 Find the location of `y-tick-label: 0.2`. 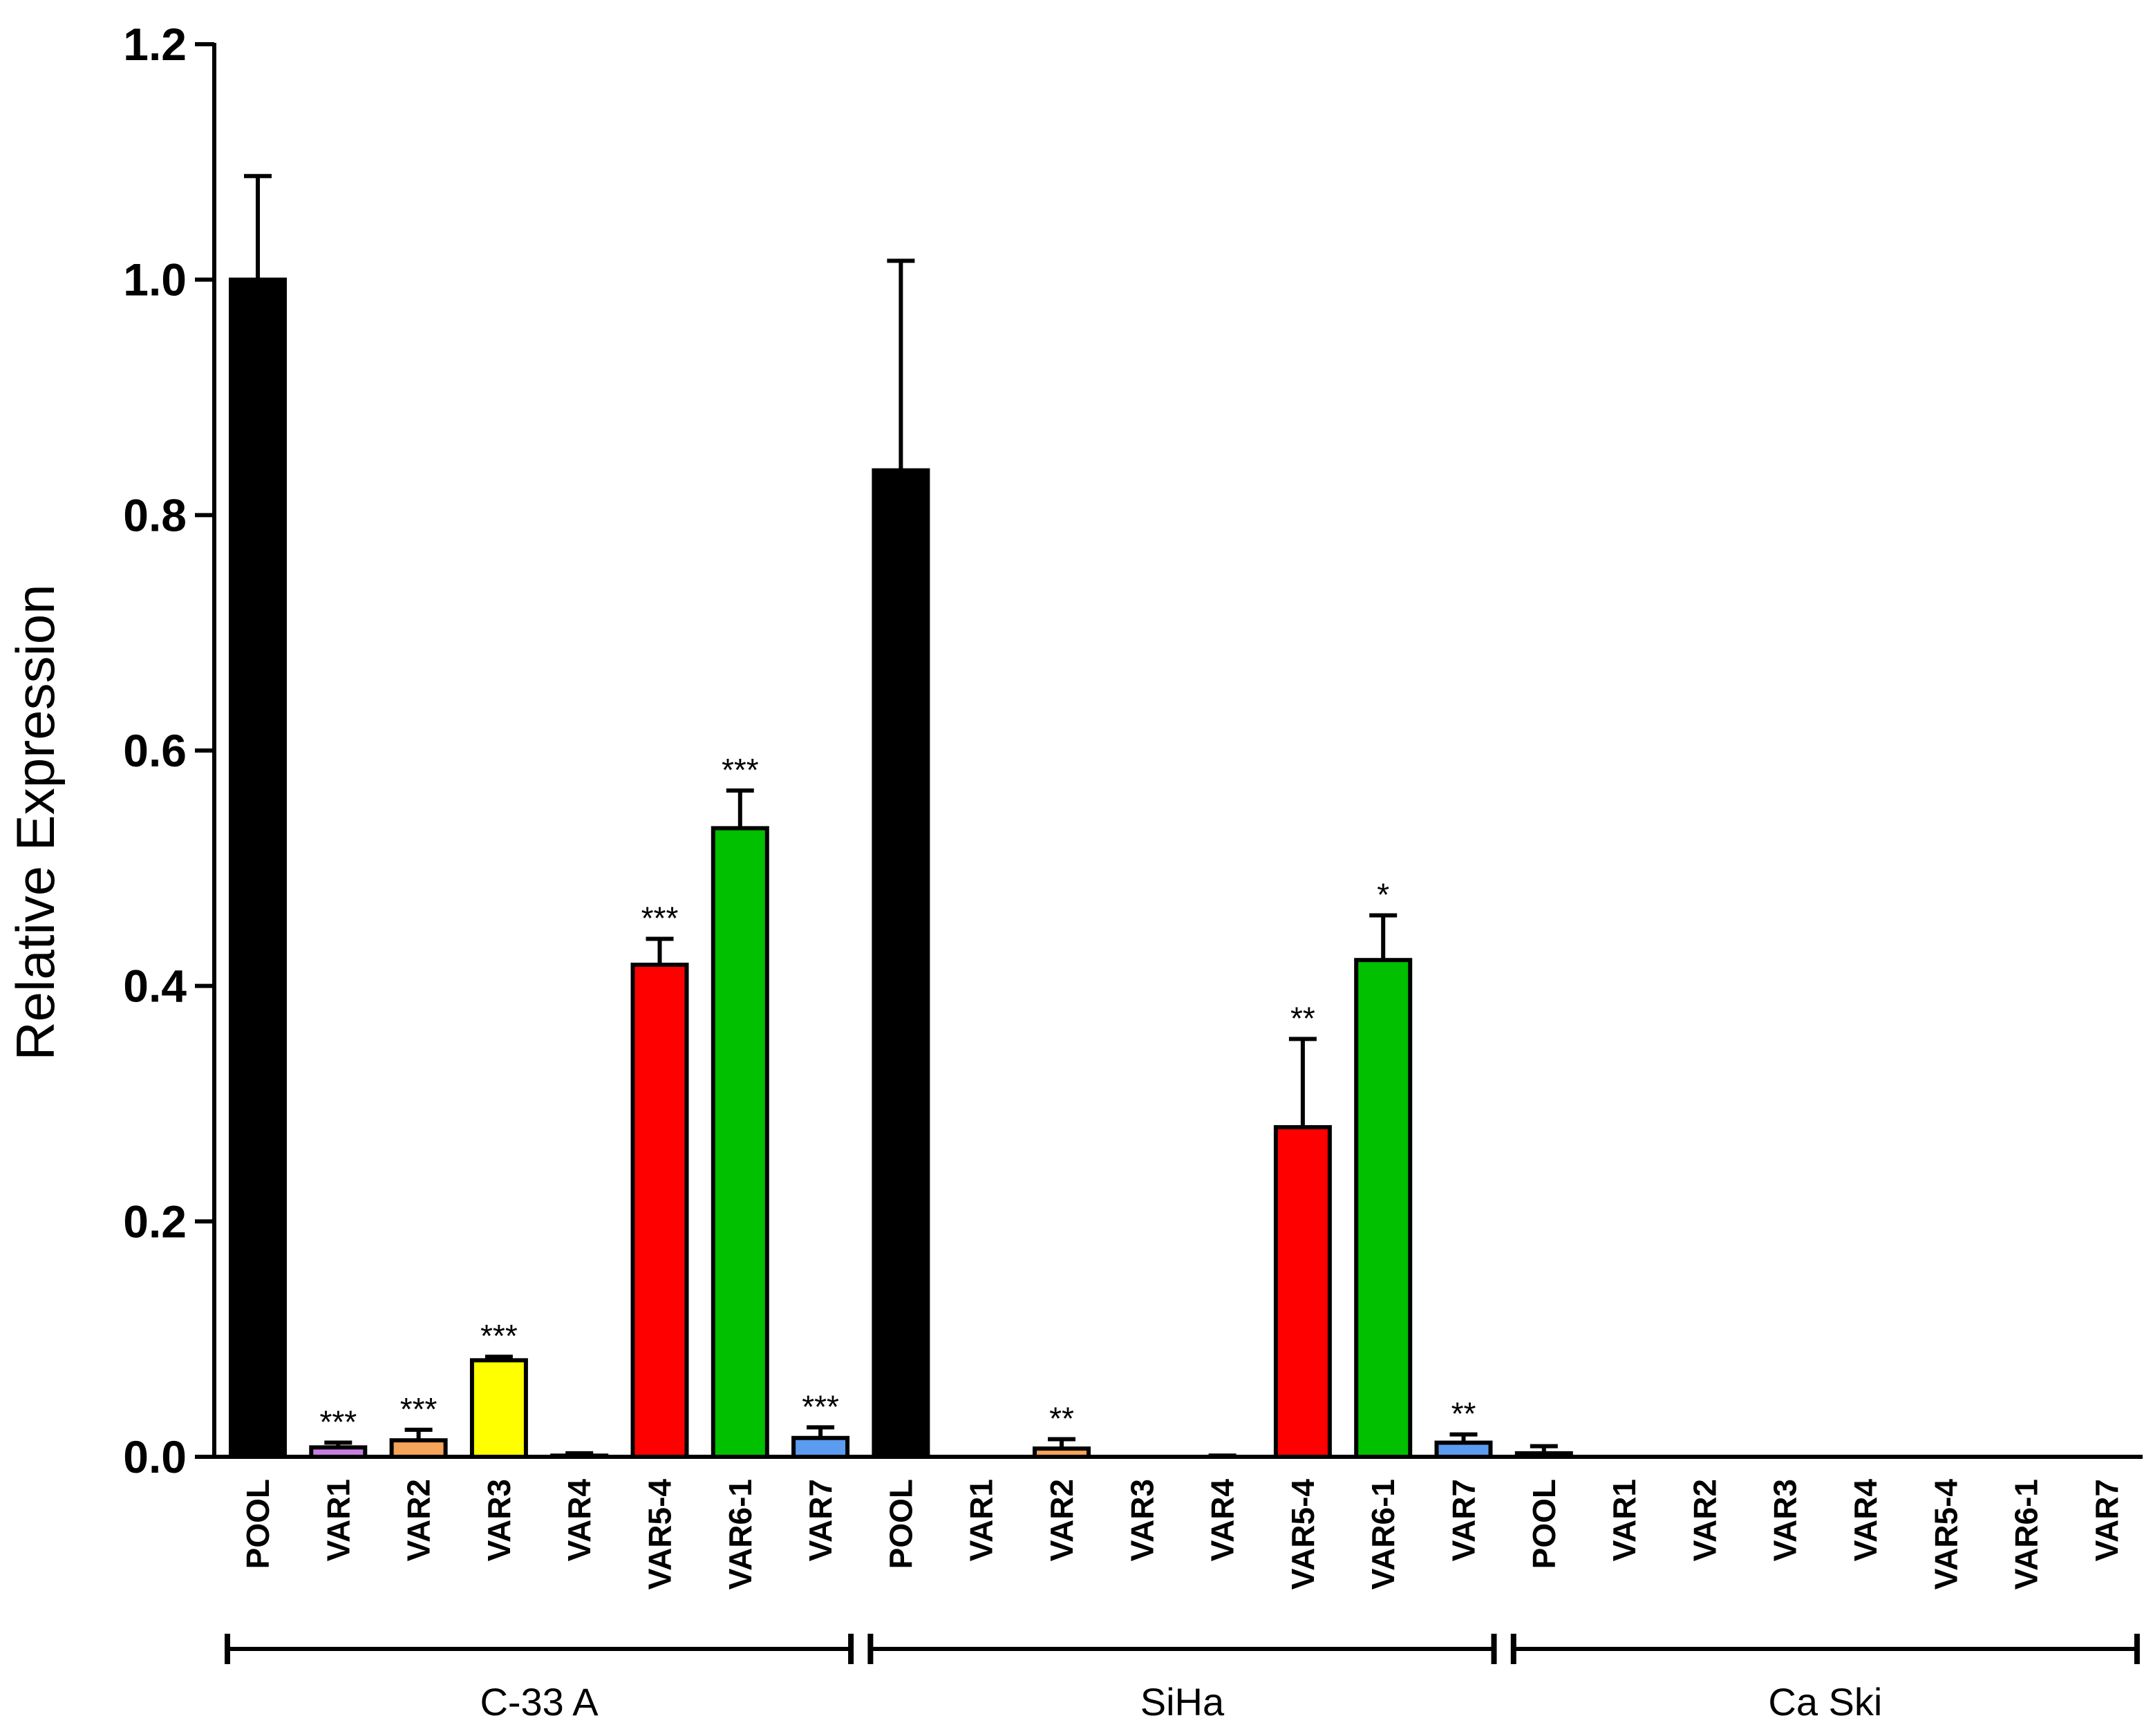

y-tick-label: 0.2 is located at coordinates (155, 1221).